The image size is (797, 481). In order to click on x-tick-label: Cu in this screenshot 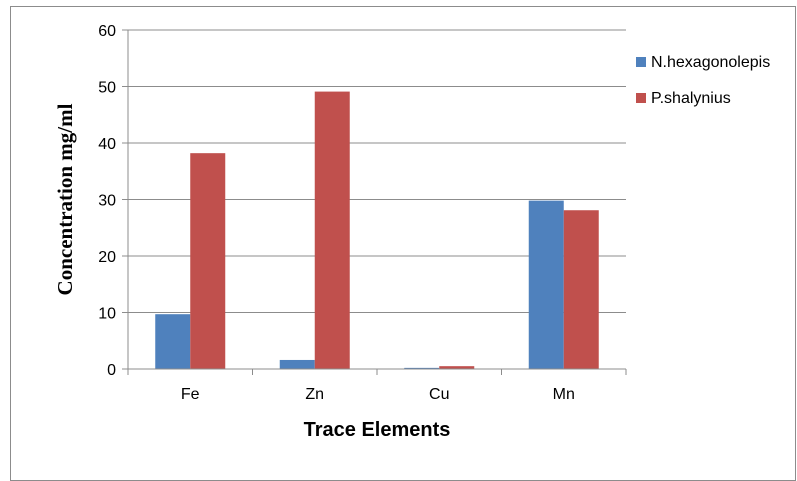, I will do `click(439, 394)`.